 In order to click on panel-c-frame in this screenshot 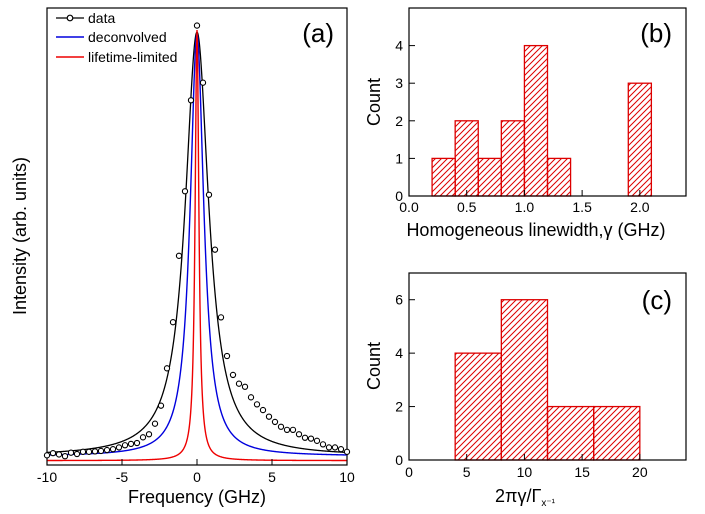, I will do `click(547, 366)`.